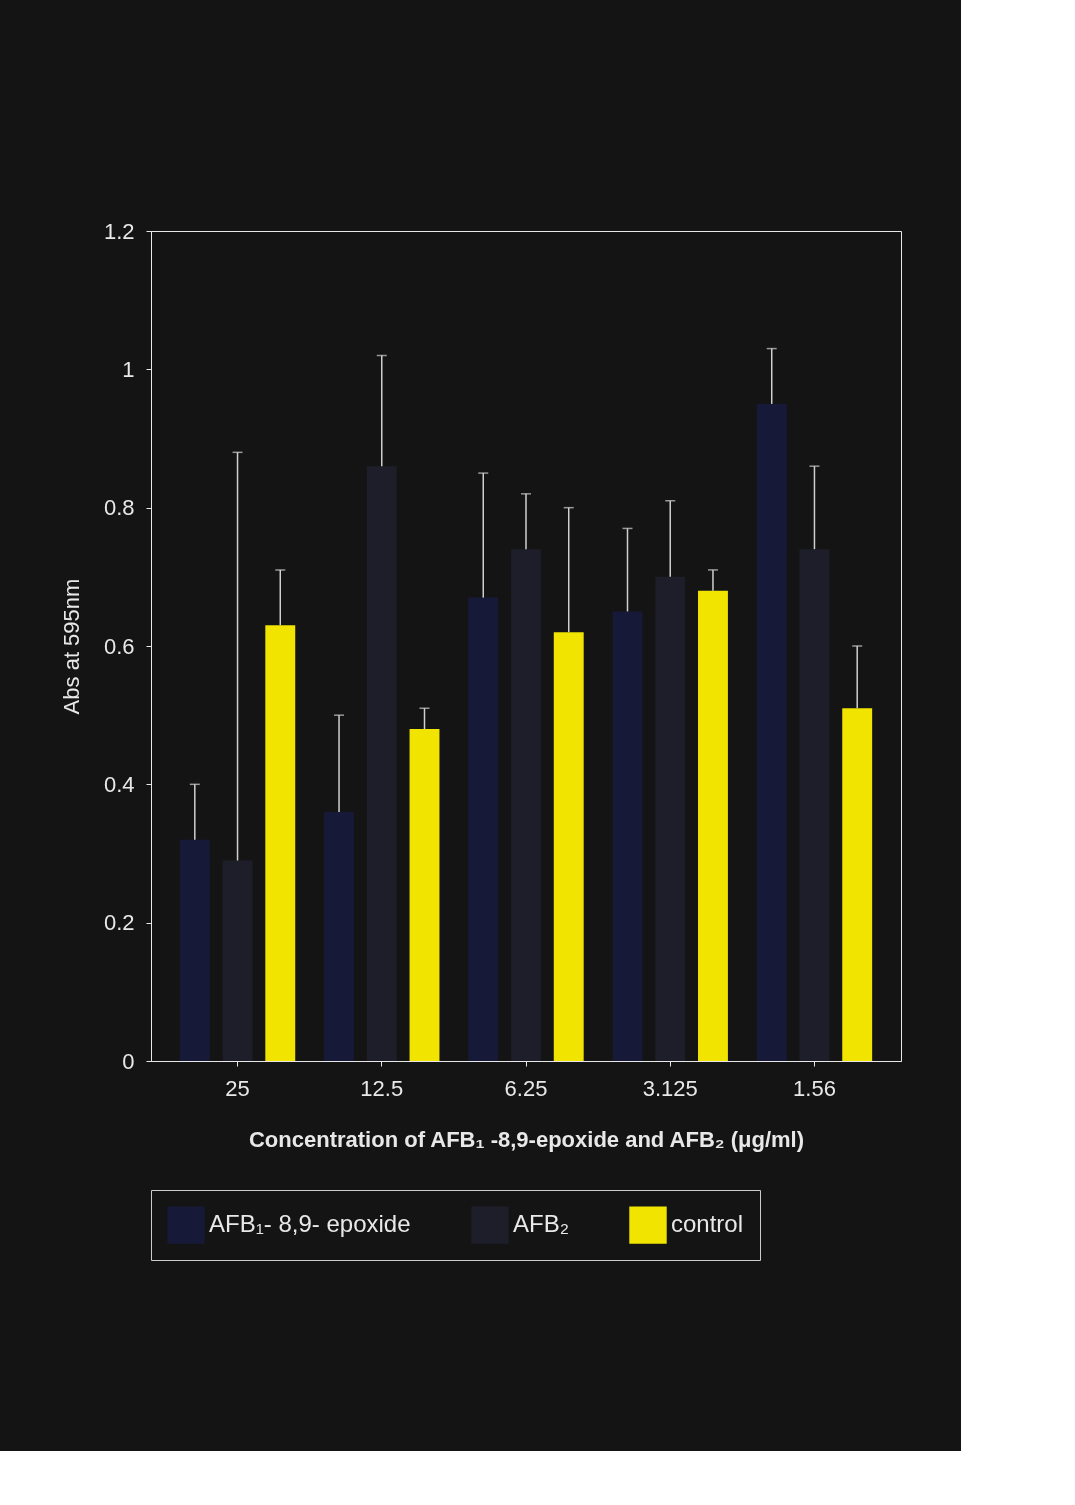 Image resolution: width=1075 pixels, height=1505 pixels. I want to click on y-axis-title: Abs at 595nm, so click(71, 646).